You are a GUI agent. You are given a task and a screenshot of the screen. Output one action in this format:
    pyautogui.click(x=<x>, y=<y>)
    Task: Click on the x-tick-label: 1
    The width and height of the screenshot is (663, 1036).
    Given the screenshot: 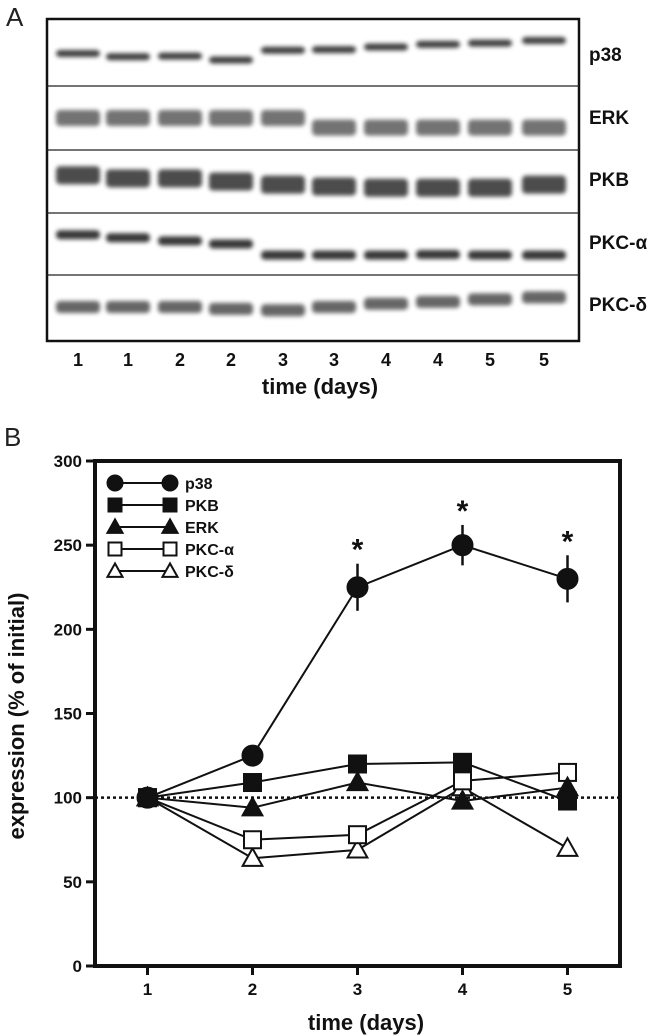 What is the action you would take?
    pyautogui.click(x=147, y=989)
    